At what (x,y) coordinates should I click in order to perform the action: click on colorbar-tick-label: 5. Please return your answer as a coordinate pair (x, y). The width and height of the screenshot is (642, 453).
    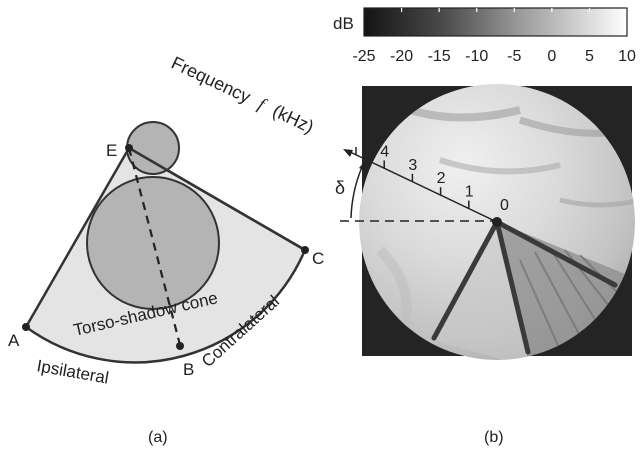
    Looking at the image, I should click on (589, 56).